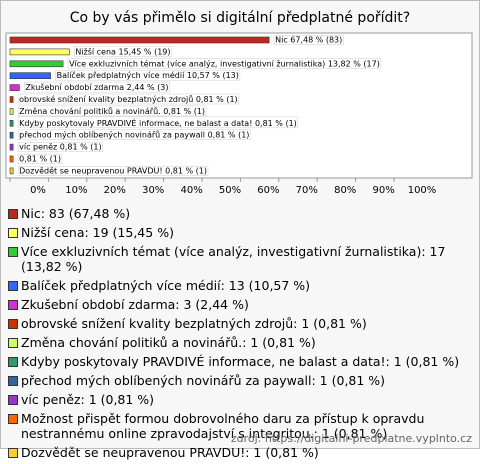 The height and width of the screenshot is (464, 480). What do you see at coordinates (76, 190) in the screenshot?
I see `x-tick-label: 10%` at bounding box center [76, 190].